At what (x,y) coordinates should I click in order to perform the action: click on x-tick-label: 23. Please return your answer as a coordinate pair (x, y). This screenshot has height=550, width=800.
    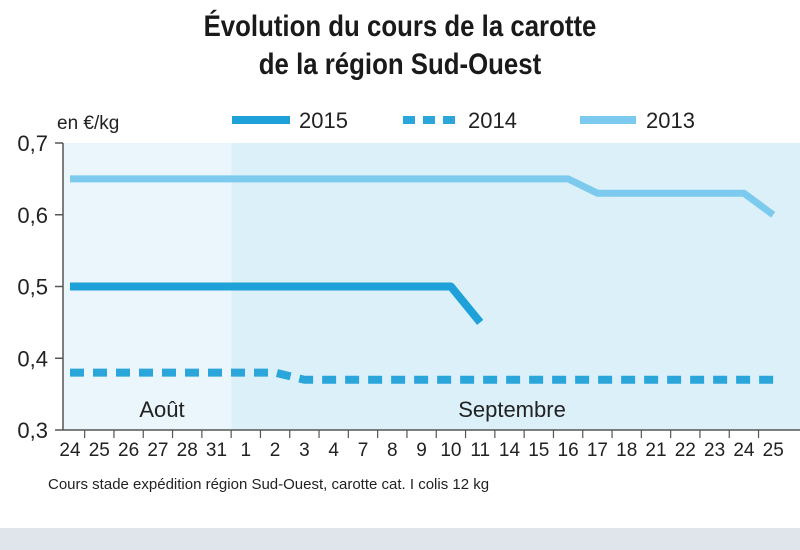
    Looking at the image, I should click on (714, 450).